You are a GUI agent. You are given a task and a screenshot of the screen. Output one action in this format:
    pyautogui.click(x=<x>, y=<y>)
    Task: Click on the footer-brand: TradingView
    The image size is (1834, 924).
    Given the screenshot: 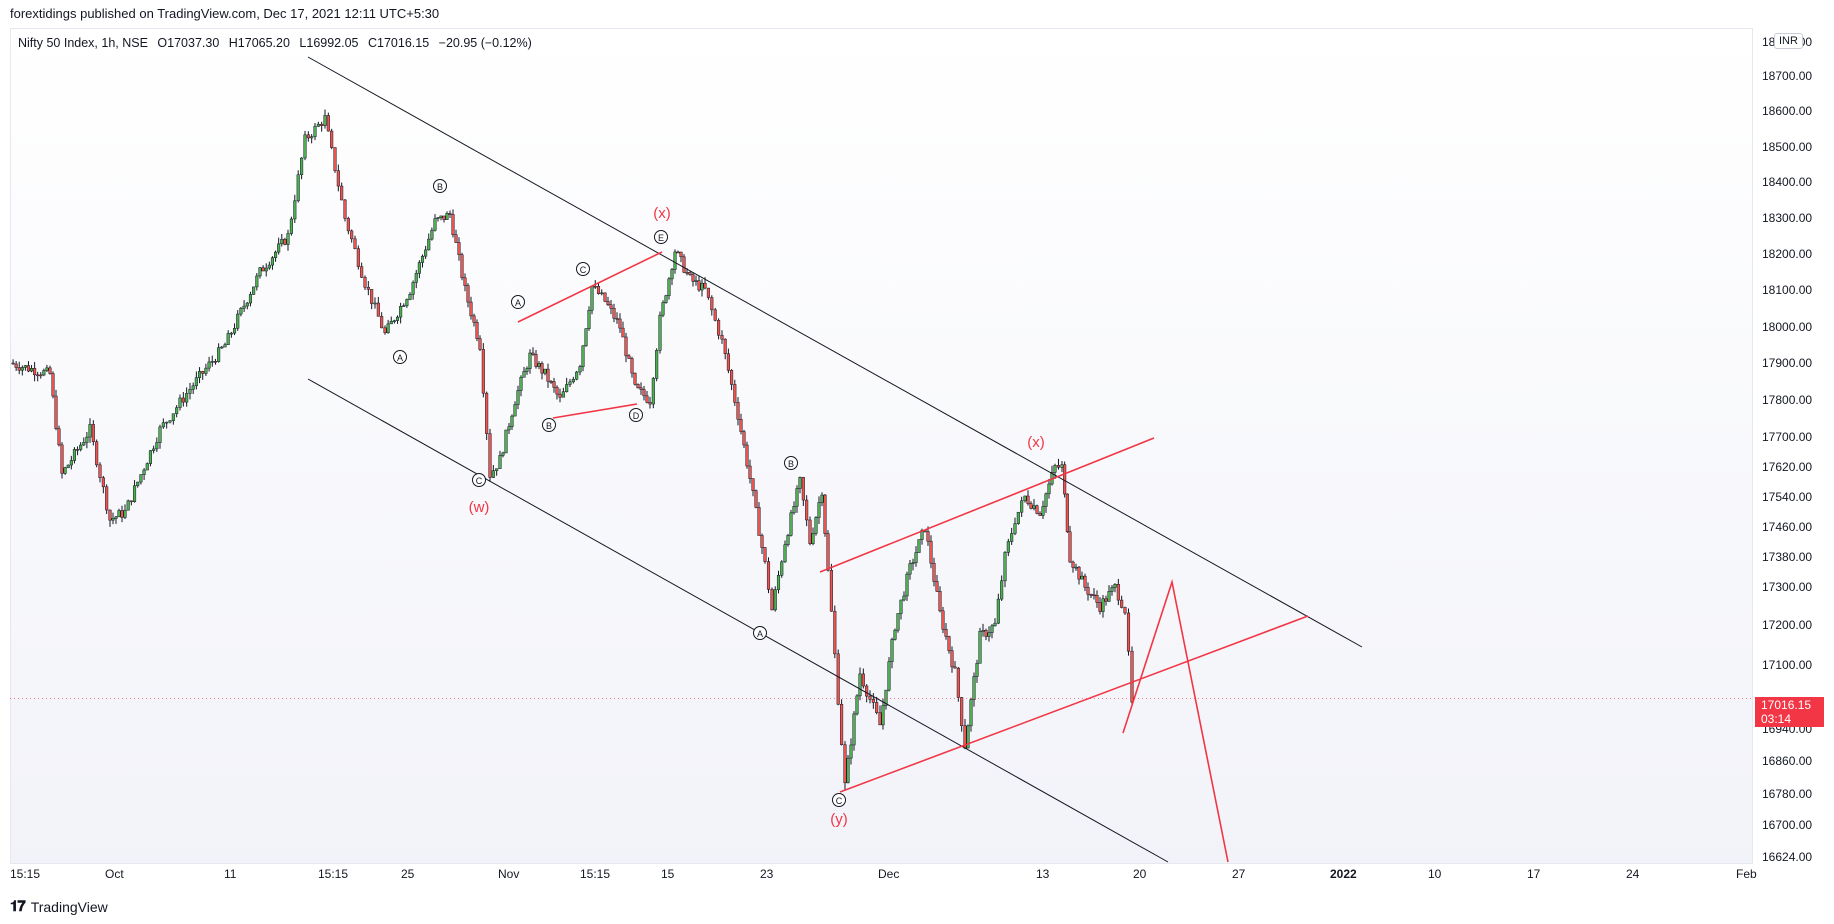 What is the action you would take?
    pyautogui.click(x=69, y=906)
    